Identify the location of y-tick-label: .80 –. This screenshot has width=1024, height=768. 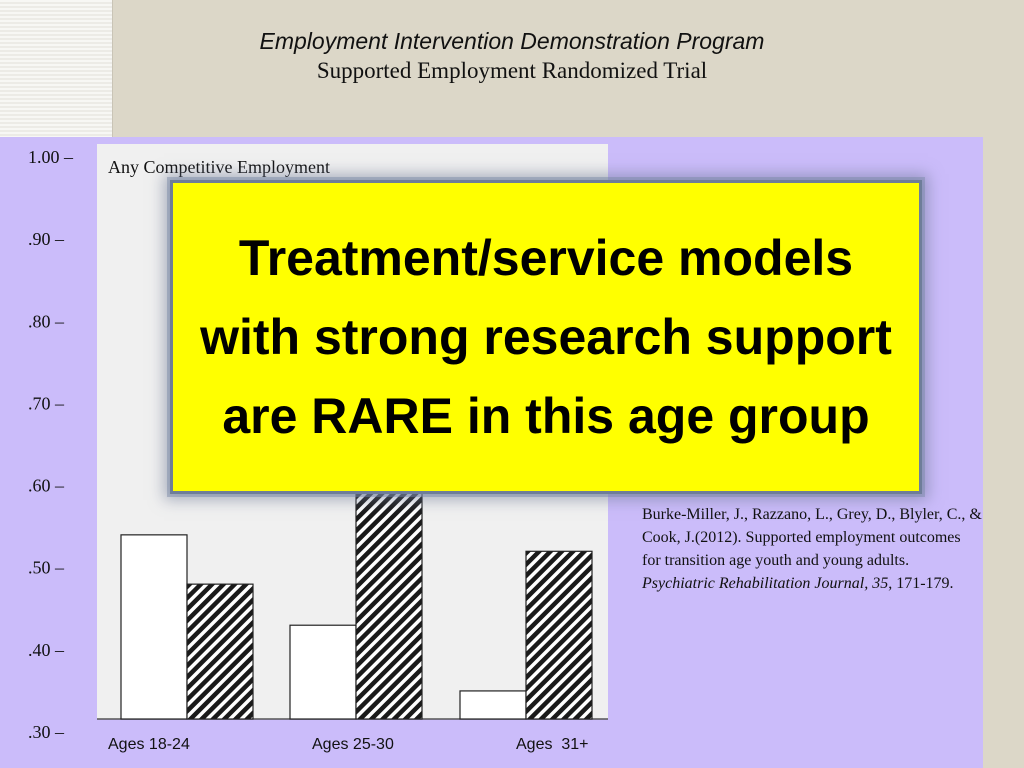
(46, 321).